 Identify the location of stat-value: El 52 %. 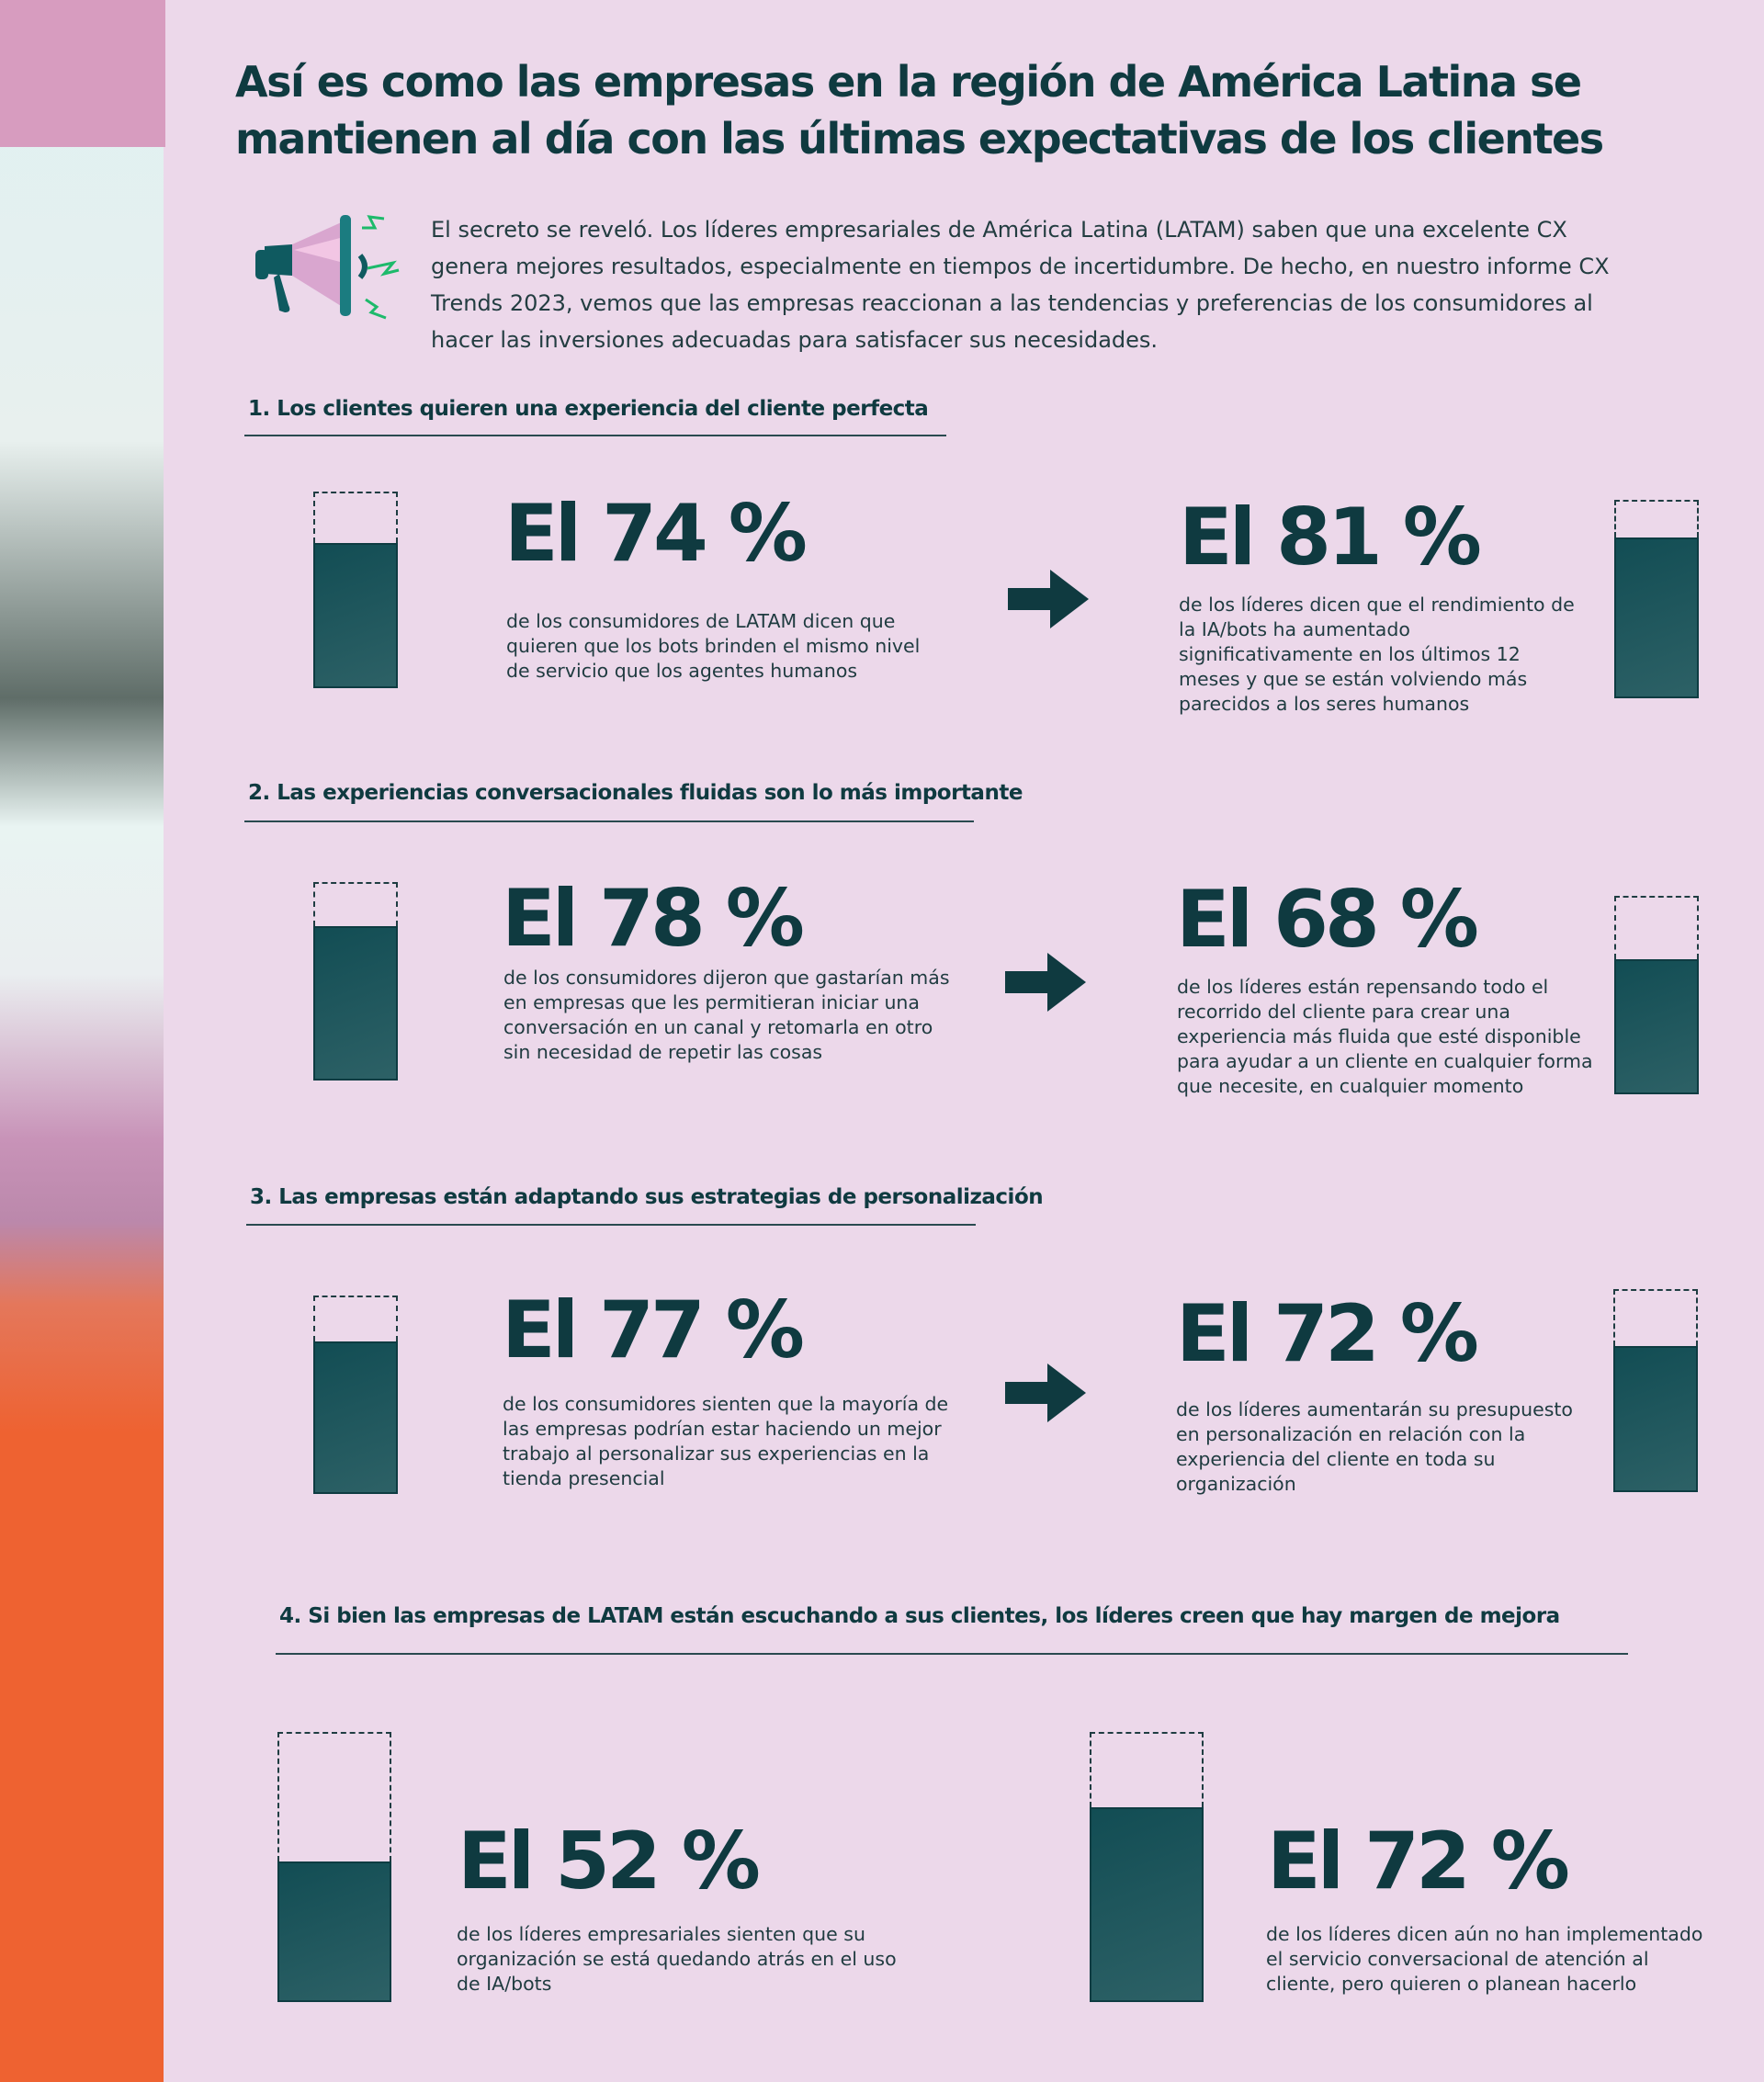
(609, 1861).